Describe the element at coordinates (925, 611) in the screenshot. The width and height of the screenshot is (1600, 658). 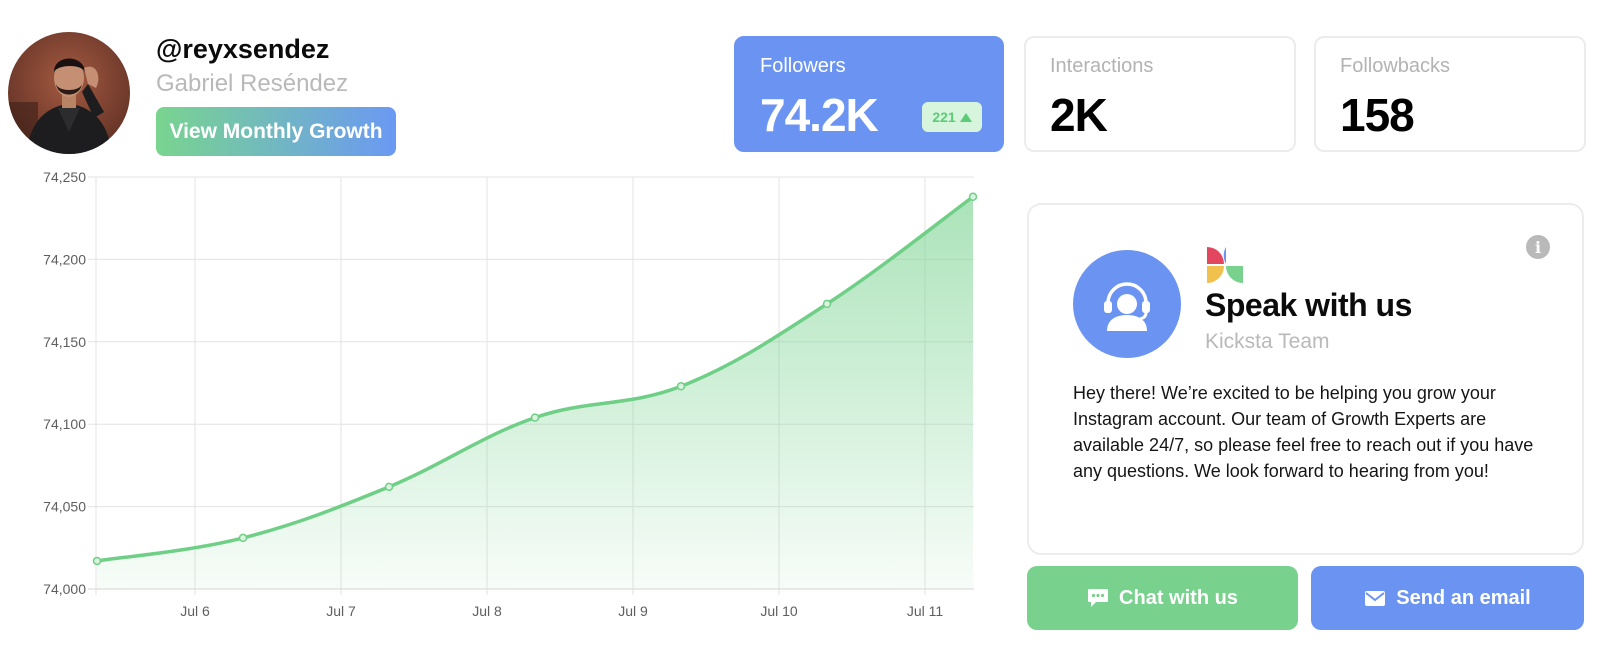
I see `x-tick-label: Jul 11` at that location.